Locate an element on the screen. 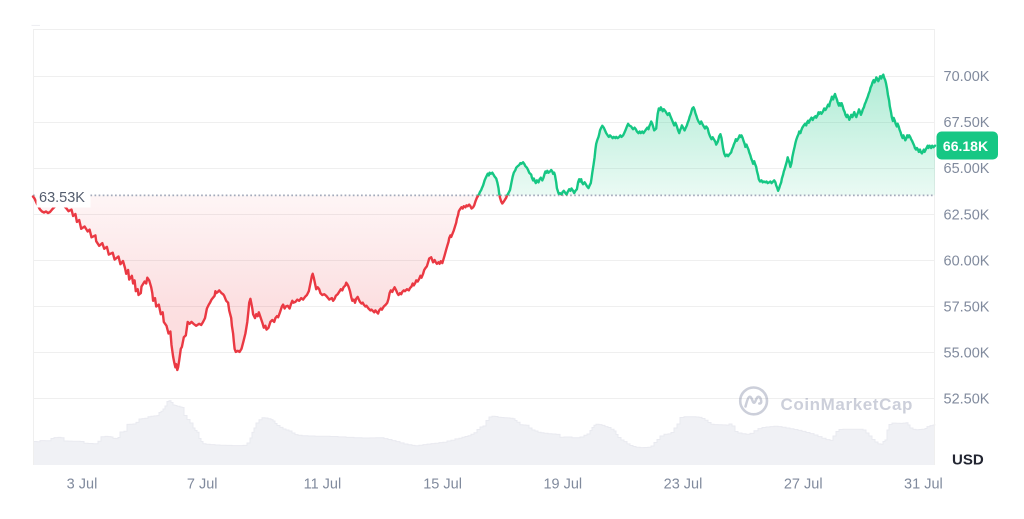  svg-text: 55.00K is located at coordinates (967, 354).